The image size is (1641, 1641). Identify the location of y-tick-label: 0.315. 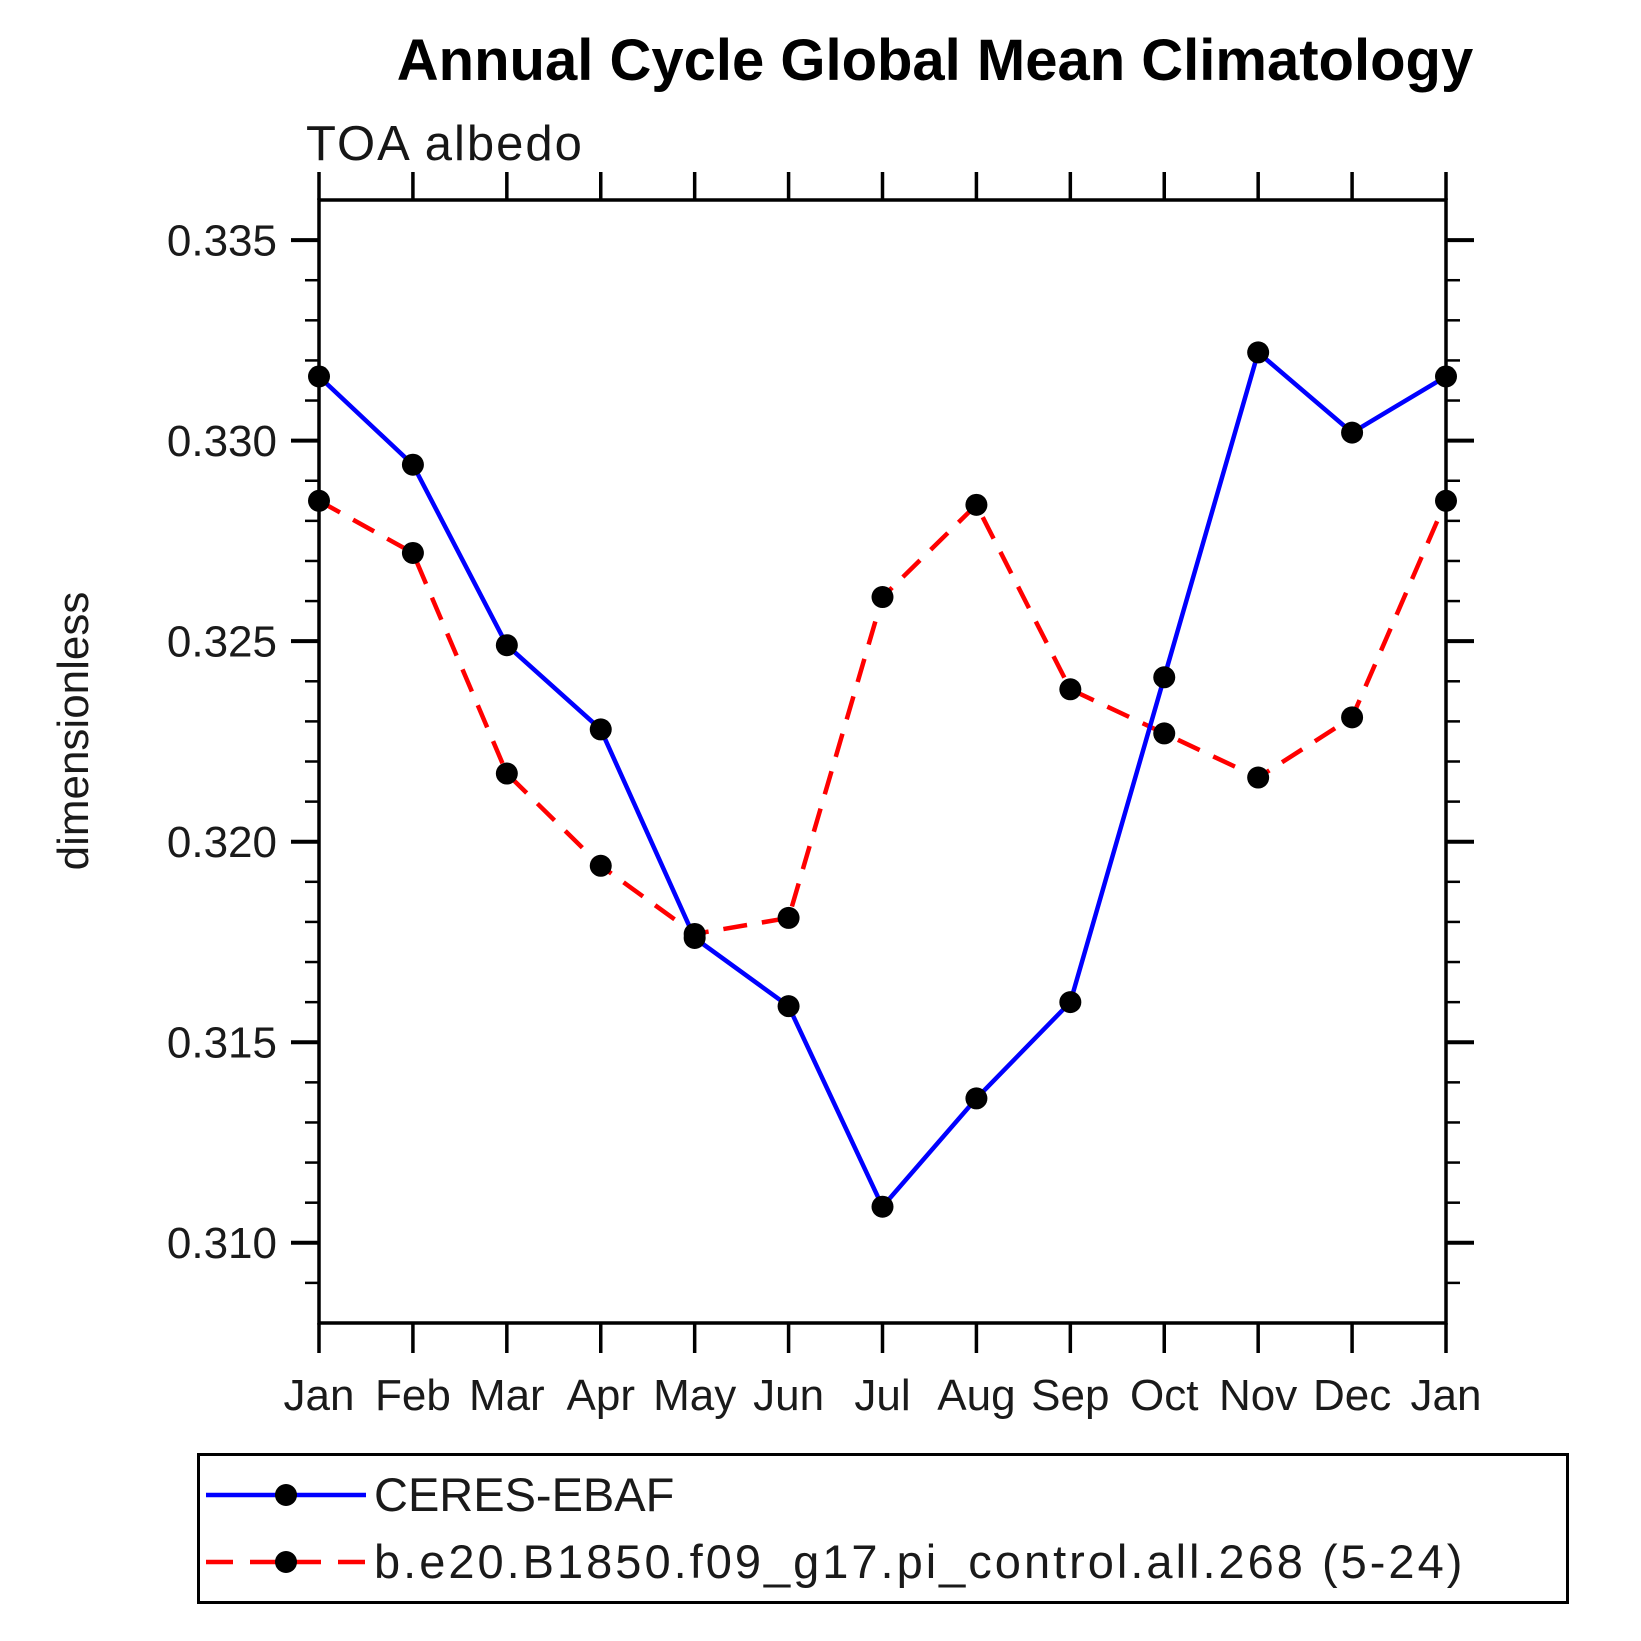
(222, 1043).